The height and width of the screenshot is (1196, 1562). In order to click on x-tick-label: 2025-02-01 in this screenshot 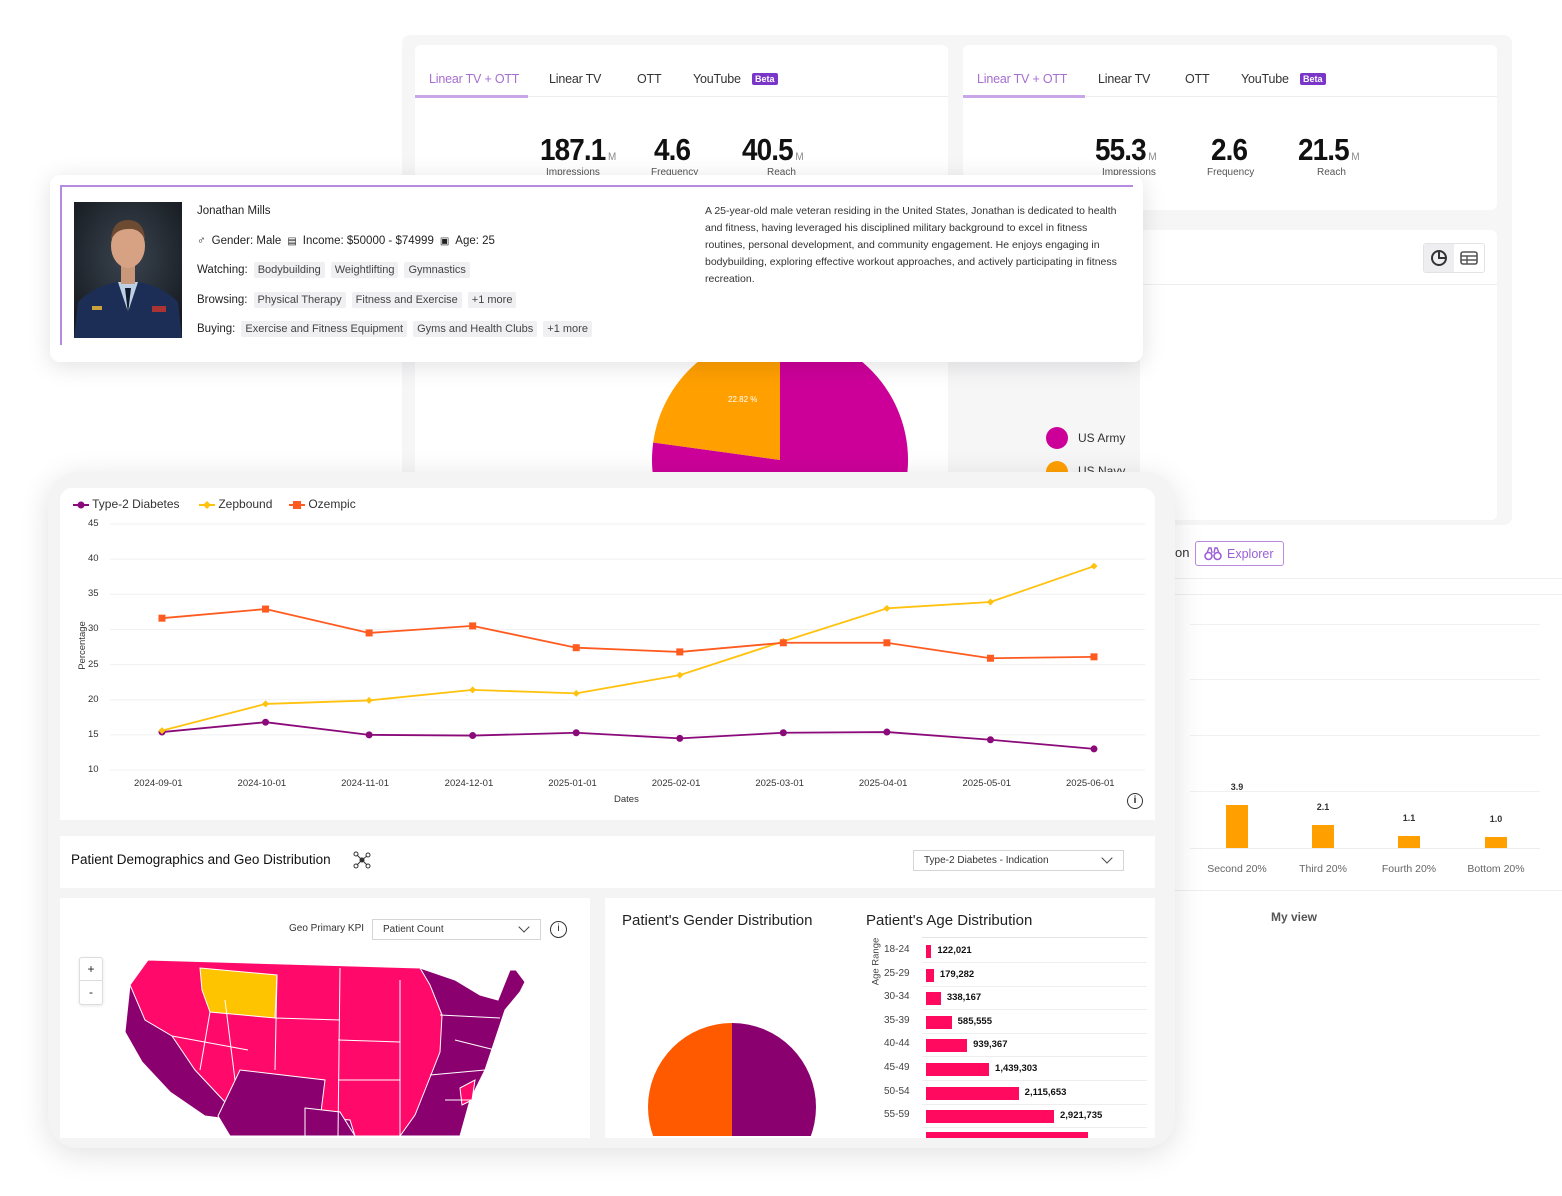, I will do `click(676, 783)`.